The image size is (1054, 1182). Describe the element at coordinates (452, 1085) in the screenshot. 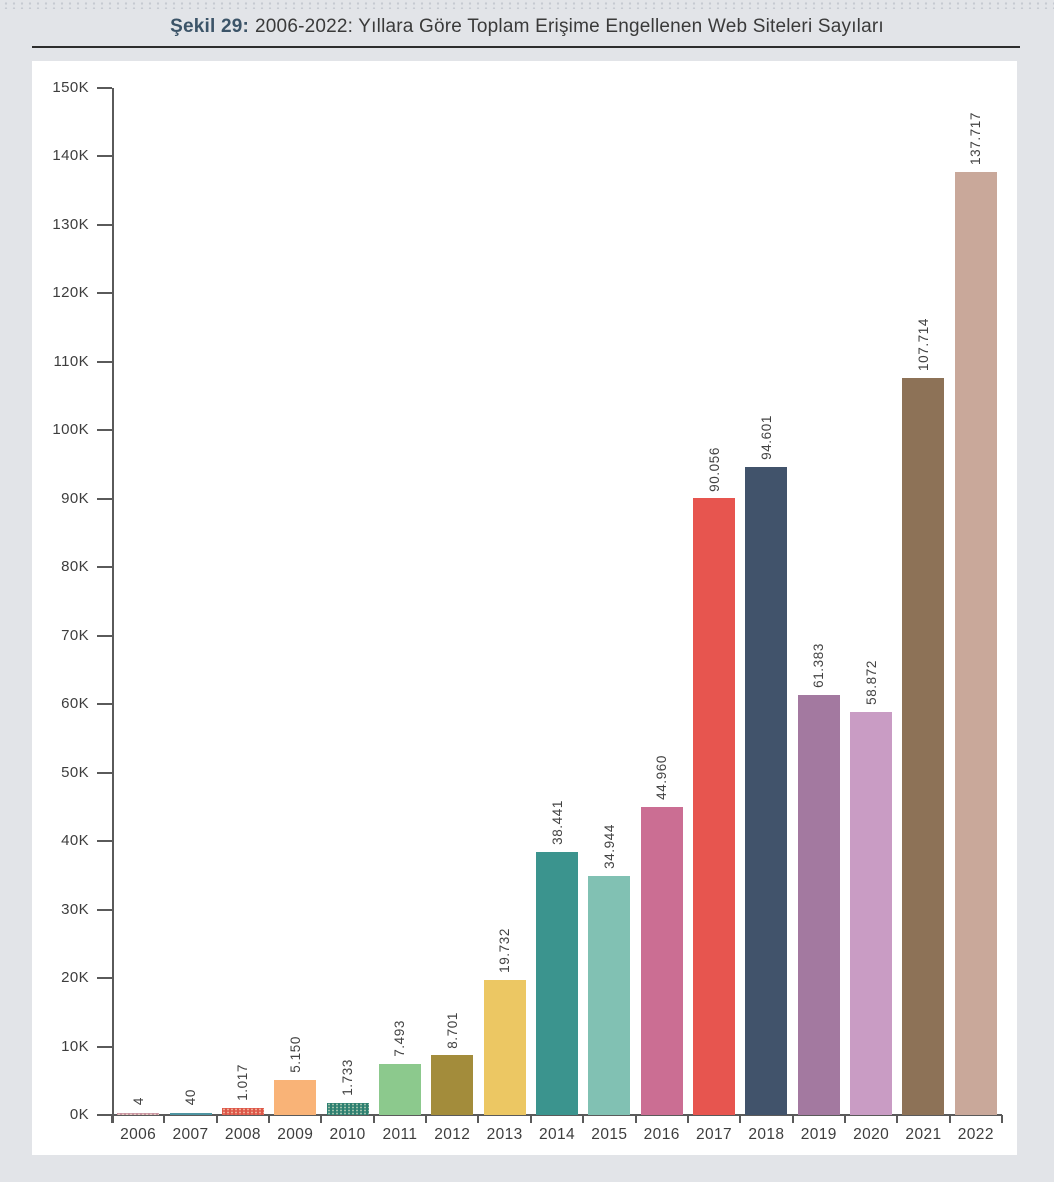

I see `bar-2012` at that location.